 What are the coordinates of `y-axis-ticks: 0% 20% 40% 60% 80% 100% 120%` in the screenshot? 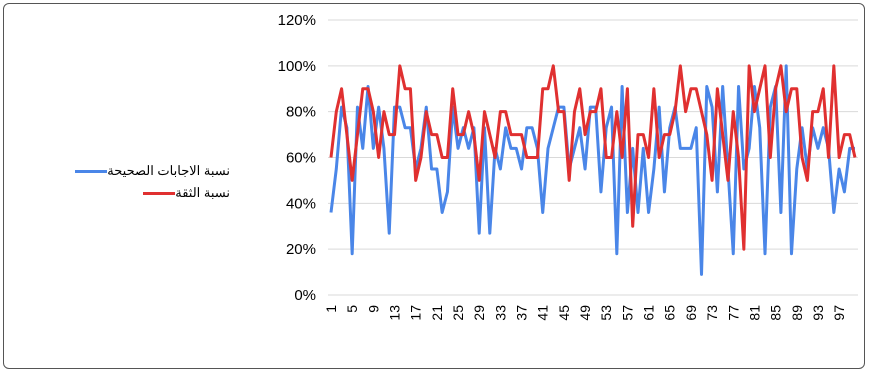 It's located at (297, 158).